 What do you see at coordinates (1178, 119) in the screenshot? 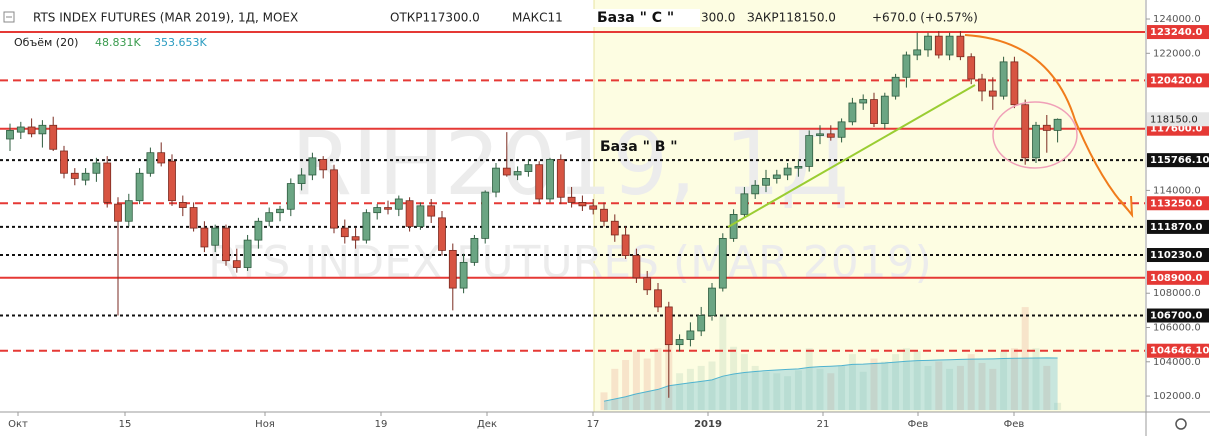
I see `last-price-box` at bounding box center [1178, 119].